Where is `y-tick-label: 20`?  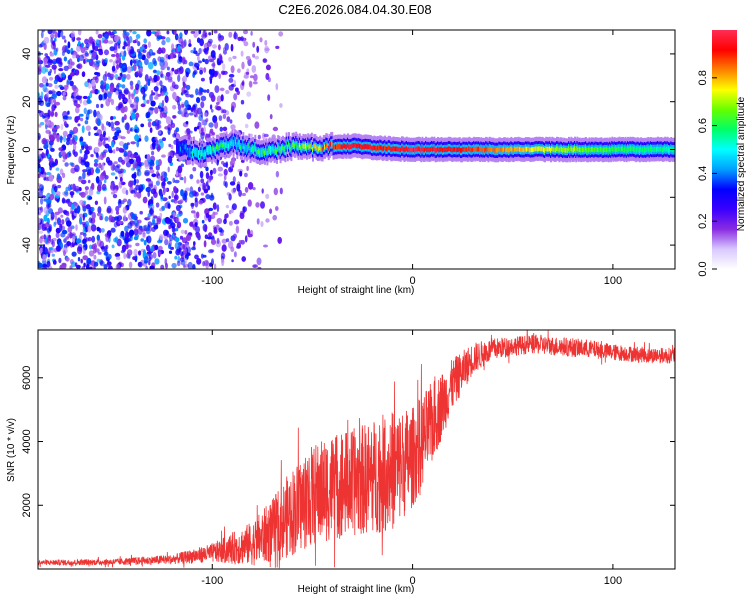
y-tick-label: 20 is located at coordinates (27, 102).